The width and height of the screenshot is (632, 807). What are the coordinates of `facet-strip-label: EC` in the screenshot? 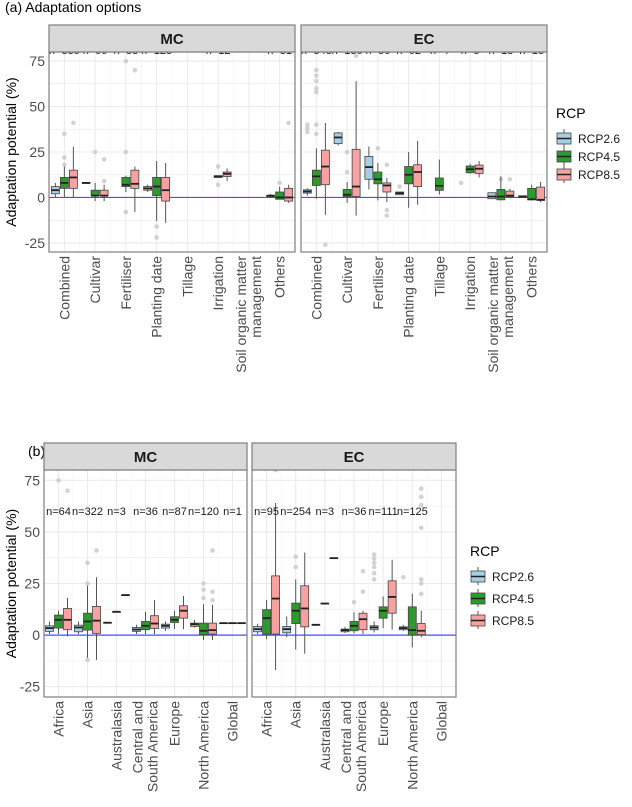 It's located at (354, 457).